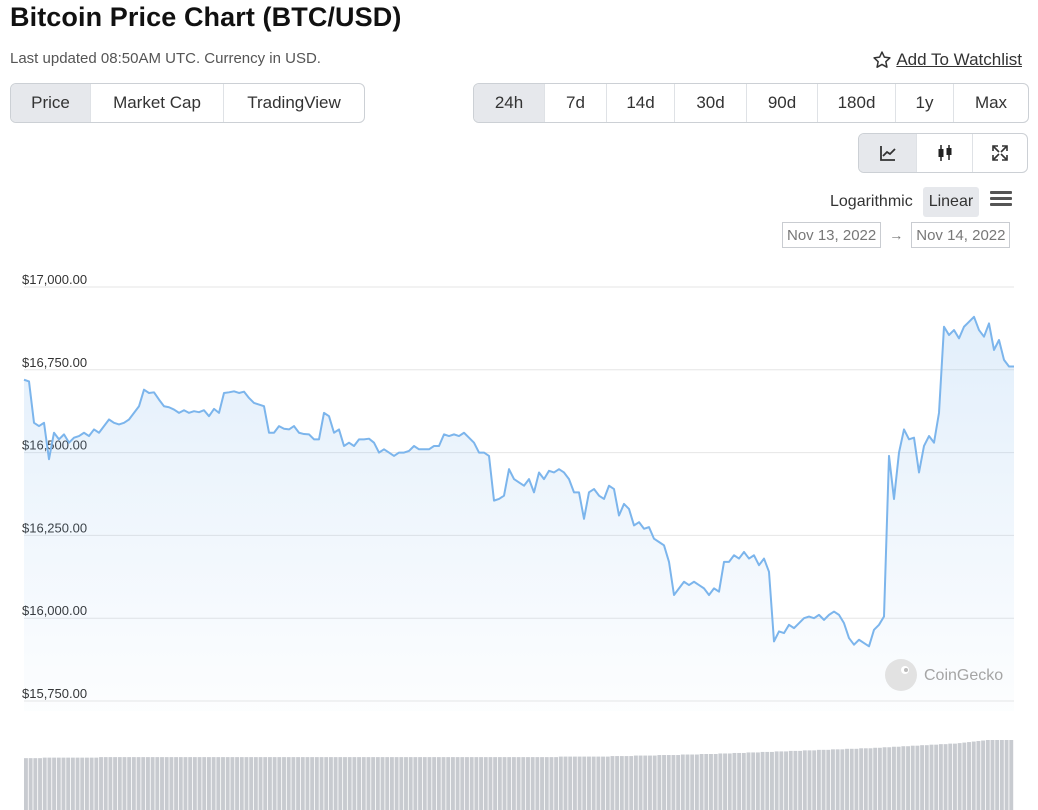 The image size is (1038, 810). I want to click on add-to-watchlist-link: Add To Watchlist, so click(947, 60).